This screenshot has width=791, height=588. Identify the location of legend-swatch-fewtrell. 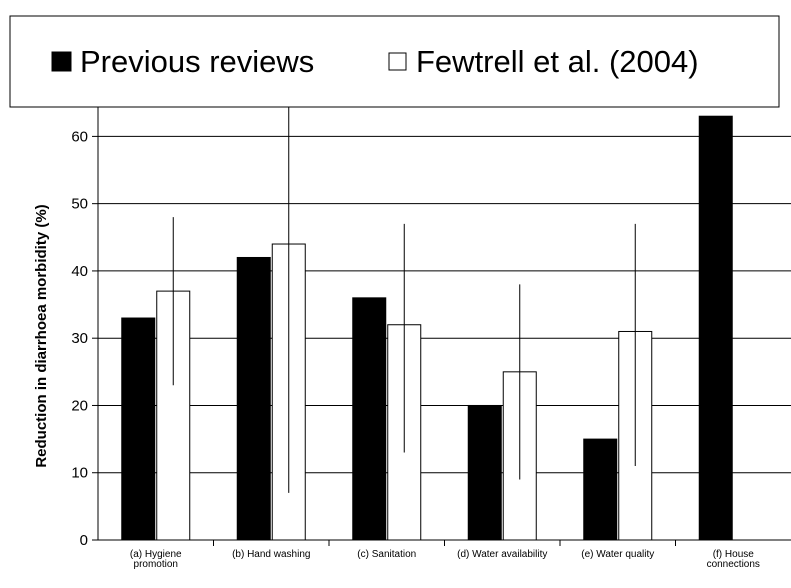
(397, 61).